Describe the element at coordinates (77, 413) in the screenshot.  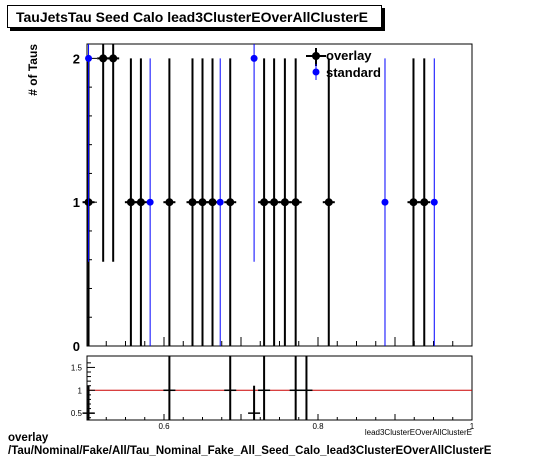
I see `ratio-y-tick-label: 0.5` at that location.